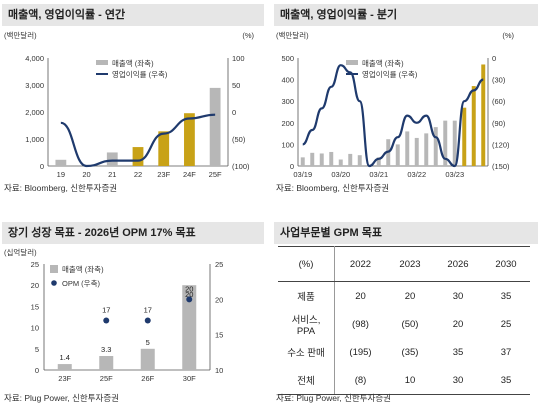 Image resolution: width=540 pixels, height=420 pixels. What do you see at coordinates (34, 58) in the screenshot?
I see `left-tick-label: 4,000` at bounding box center [34, 58].